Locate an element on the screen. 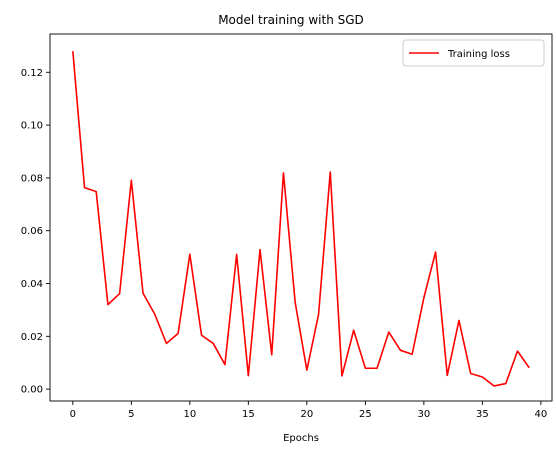 This screenshot has height=455, width=556. x-tick-label: 10 is located at coordinates (189, 414).